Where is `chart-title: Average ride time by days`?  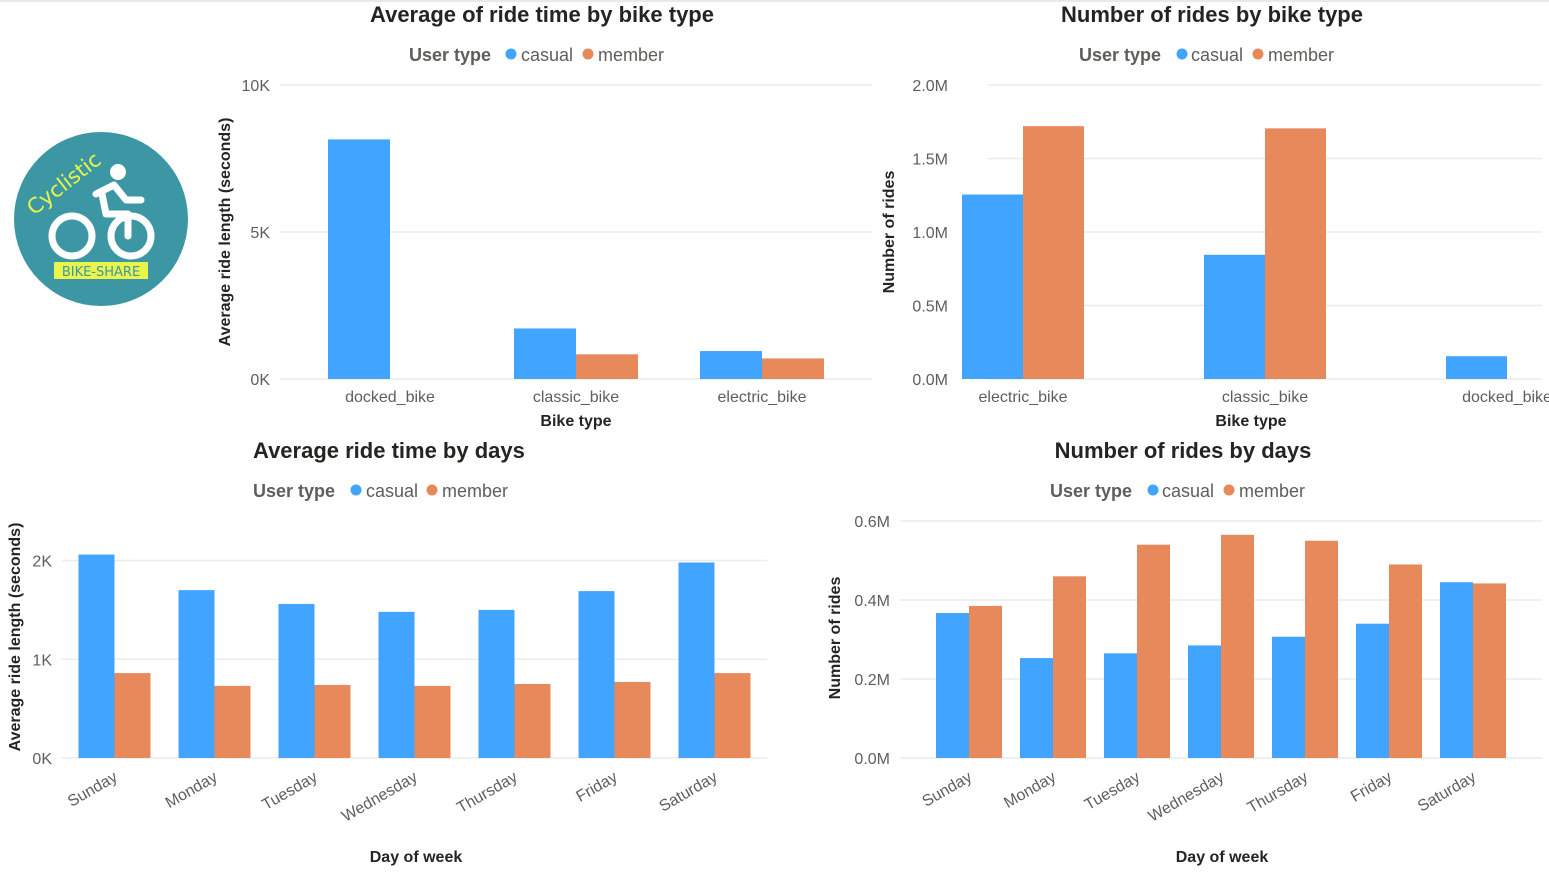 chart-title: Average ride time by days is located at coordinates (389, 450).